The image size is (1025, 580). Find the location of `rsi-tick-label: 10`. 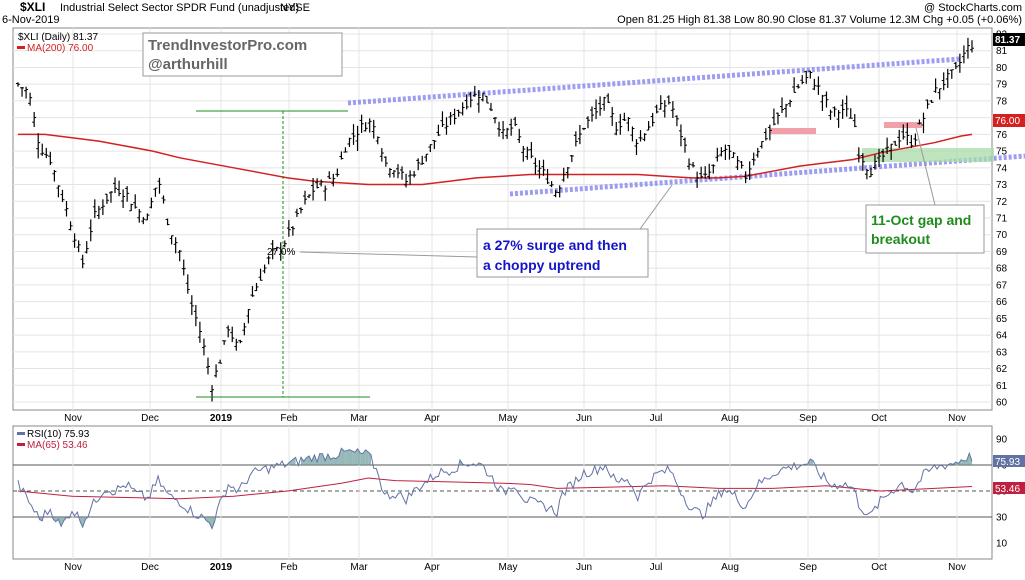

rsi-tick-label: 10 is located at coordinates (1002, 544).